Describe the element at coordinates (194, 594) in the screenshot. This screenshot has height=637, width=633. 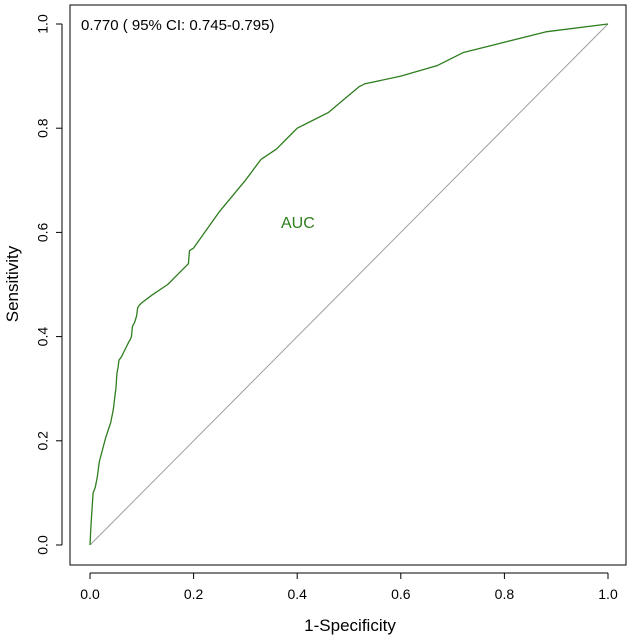
I see `x-tick-label: 0.2` at that location.